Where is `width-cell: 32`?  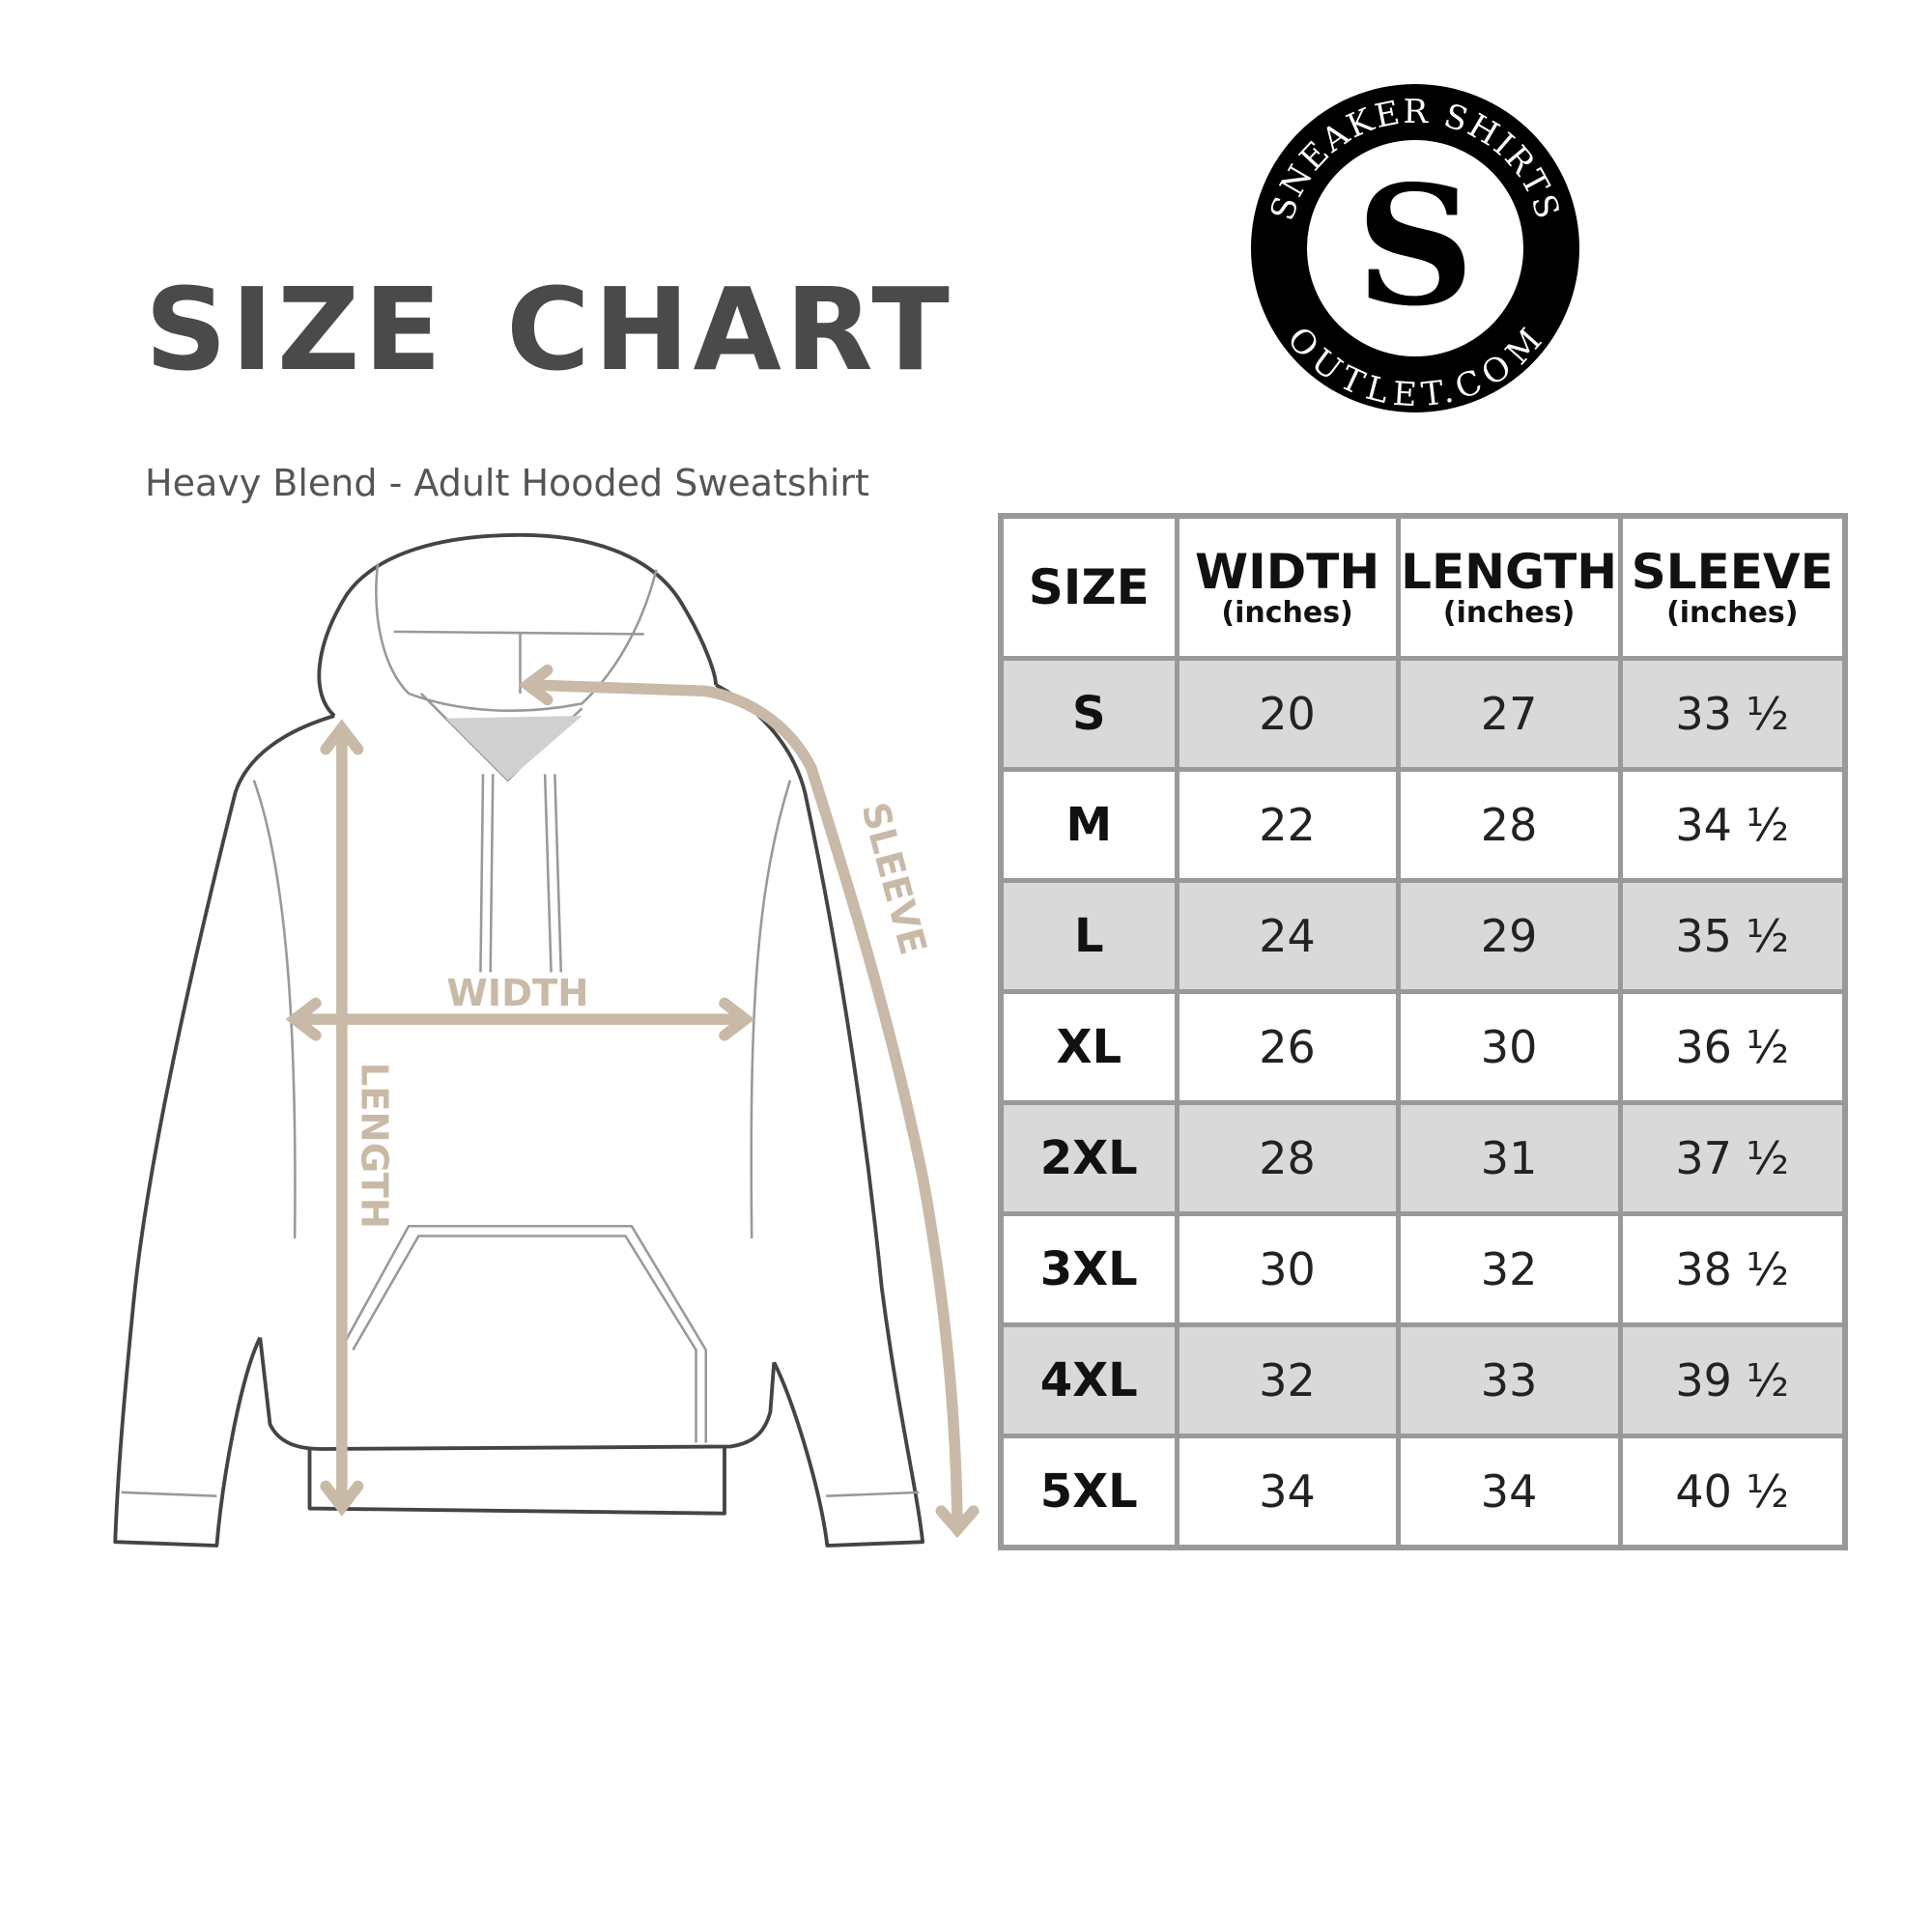
width-cell: 32 is located at coordinates (1287, 1380).